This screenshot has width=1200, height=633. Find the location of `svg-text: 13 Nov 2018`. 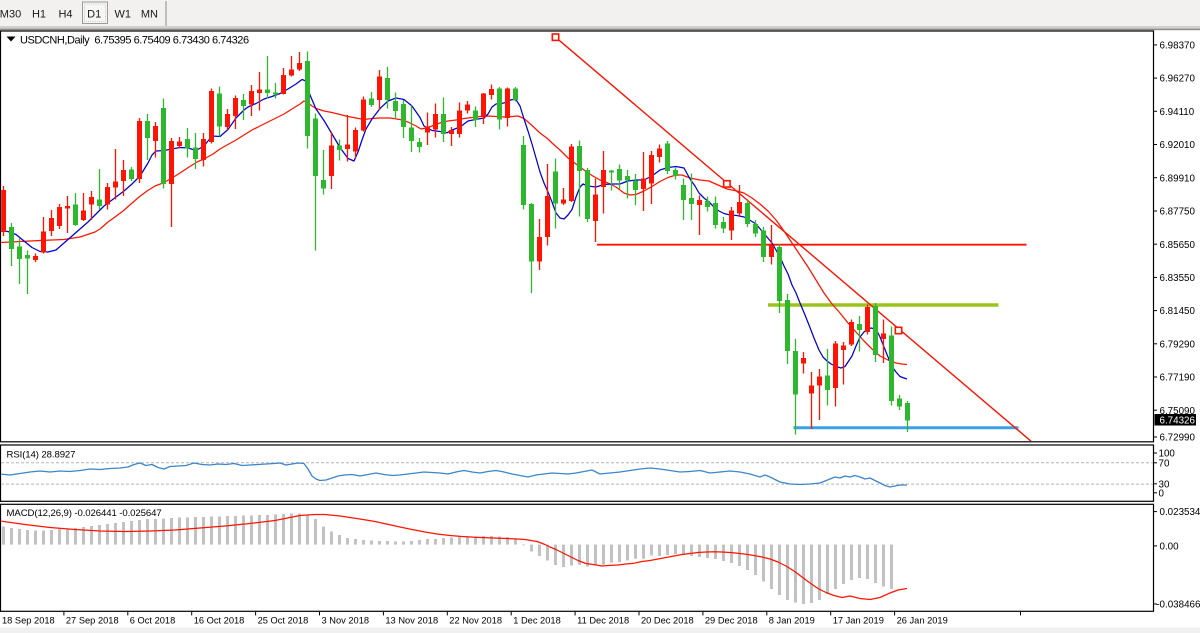

svg-text: 13 Nov 2018 is located at coordinates (411, 621).